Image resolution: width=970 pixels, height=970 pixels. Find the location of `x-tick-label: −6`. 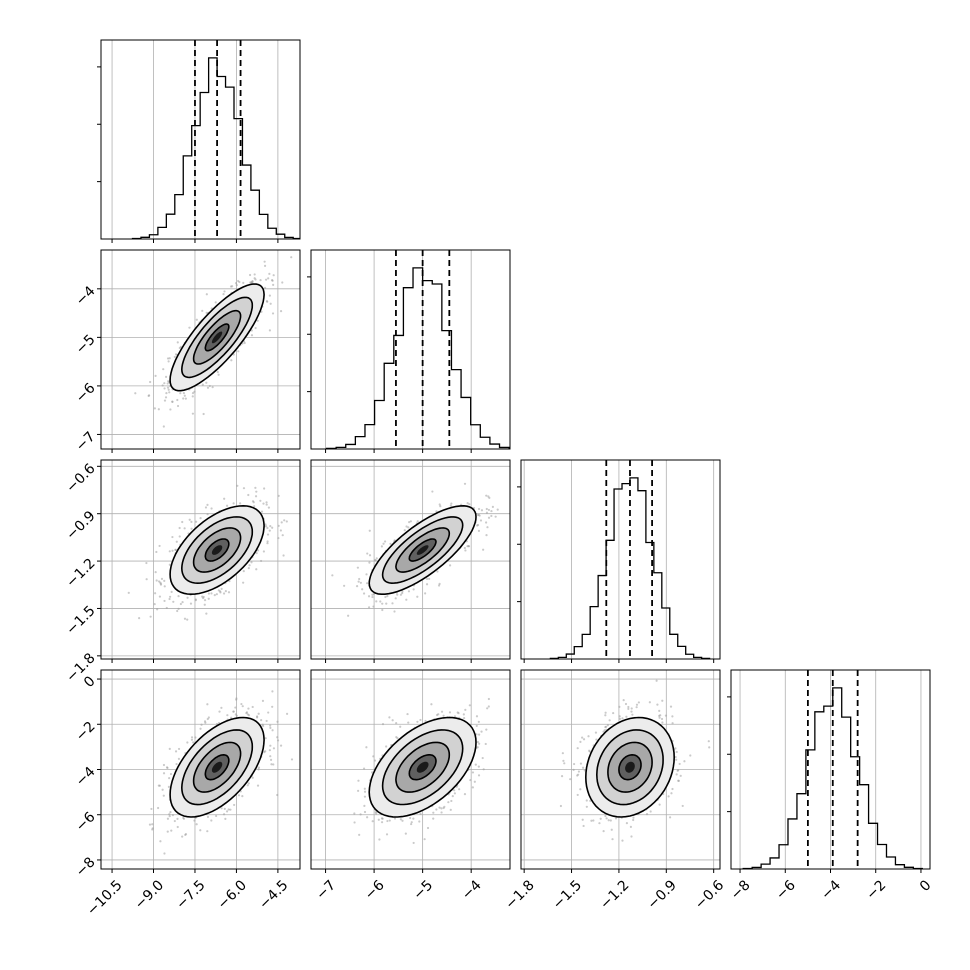

x-tick-label: −6 is located at coordinates (786, 890).